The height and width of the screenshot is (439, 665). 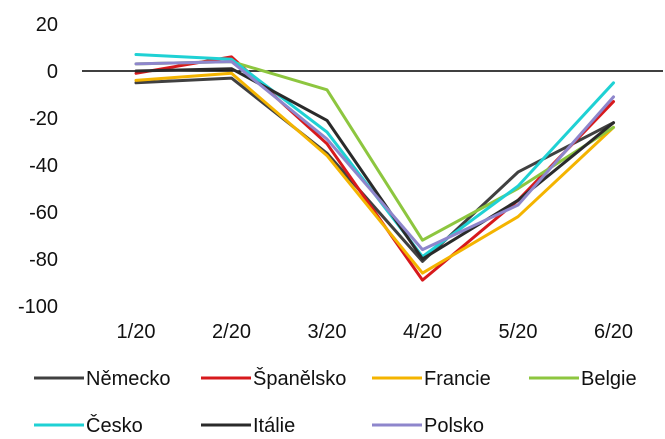 What do you see at coordinates (43, 213) in the screenshot?
I see `y-tick-label: -60` at bounding box center [43, 213].